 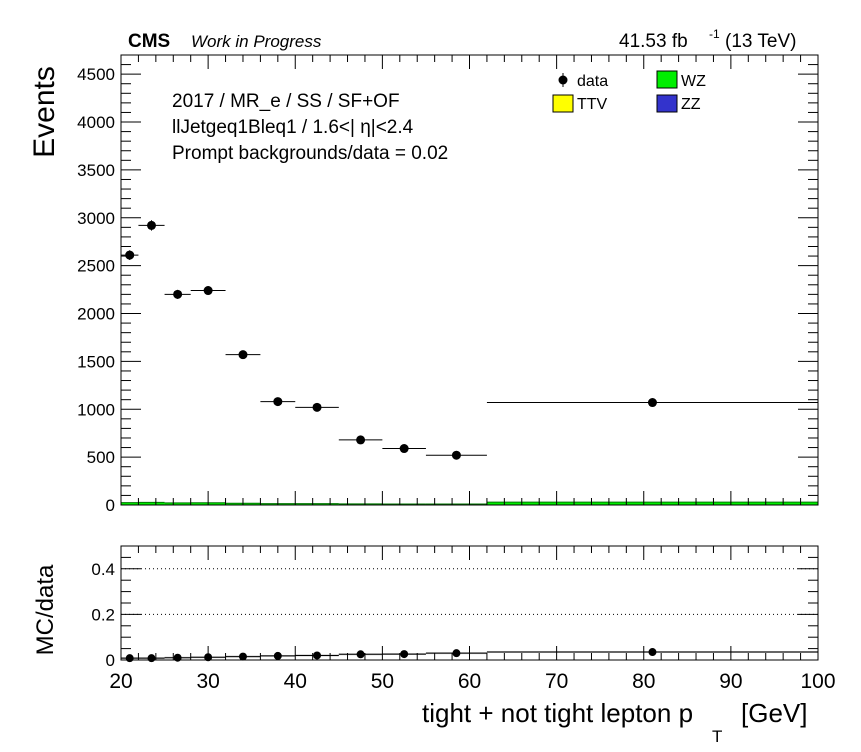 What do you see at coordinates (110, 505) in the screenshot?
I see `y-tick-label: 0` at bounding box center [110, 505].